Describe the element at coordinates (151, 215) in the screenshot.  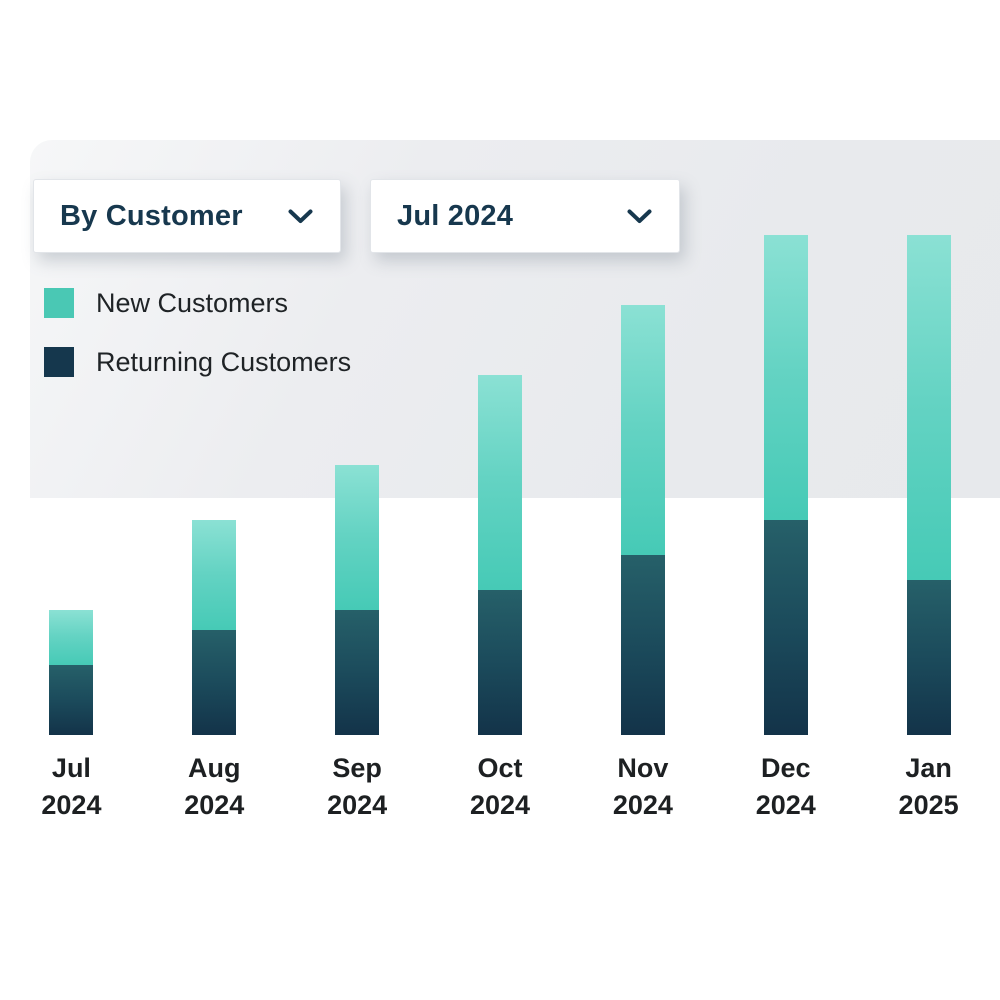
I see `group-by-dropdown-value: By Customer` at that location.